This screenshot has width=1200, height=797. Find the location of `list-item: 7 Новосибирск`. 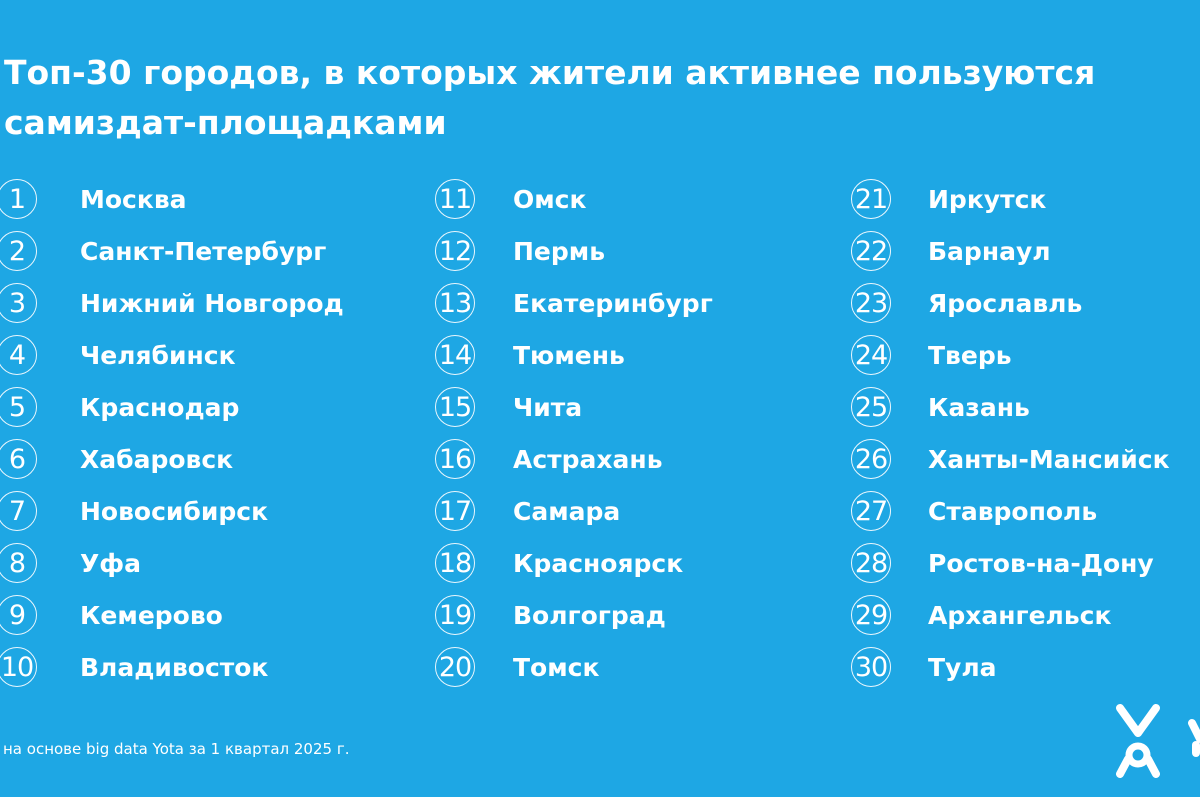

list-item: 7 Новосибирск is located at coordinates (172, 511).